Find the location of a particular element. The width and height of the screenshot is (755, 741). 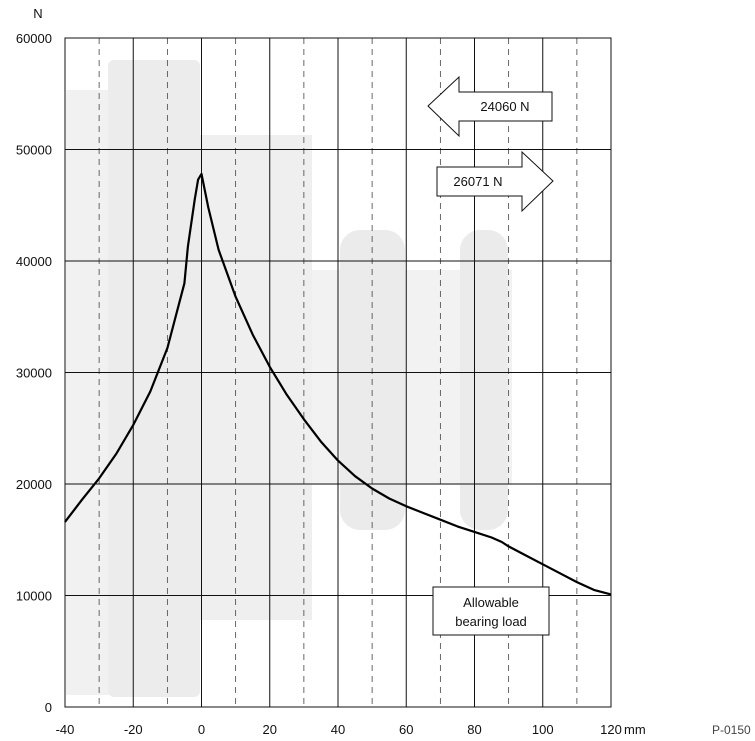

right-arrow-shape is located at coordinates (495, 181).